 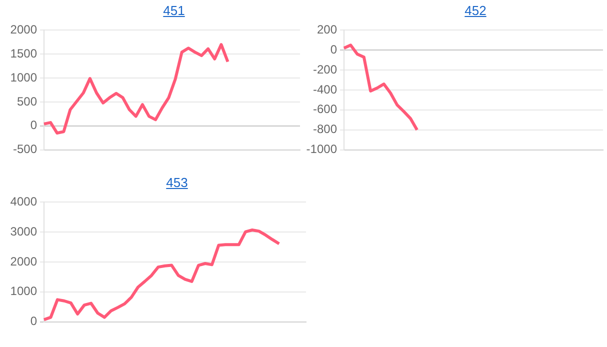 I want to click on chart-title: 453, so click(x=177, y=183).